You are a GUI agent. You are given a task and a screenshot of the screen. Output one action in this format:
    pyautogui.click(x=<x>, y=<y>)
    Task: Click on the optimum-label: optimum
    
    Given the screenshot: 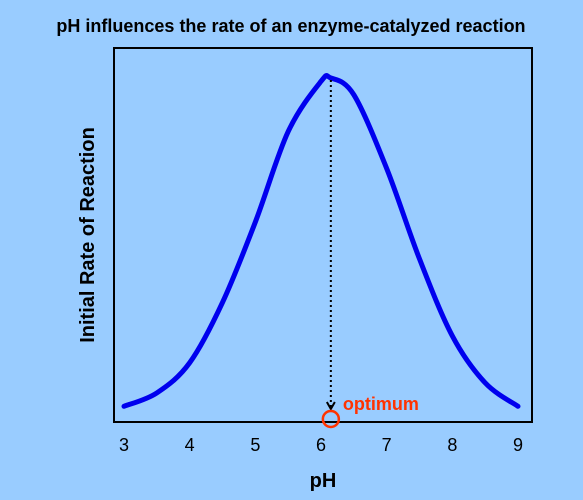 What is the action you would take?
    pyautogui.click(x=381, y=404)
    